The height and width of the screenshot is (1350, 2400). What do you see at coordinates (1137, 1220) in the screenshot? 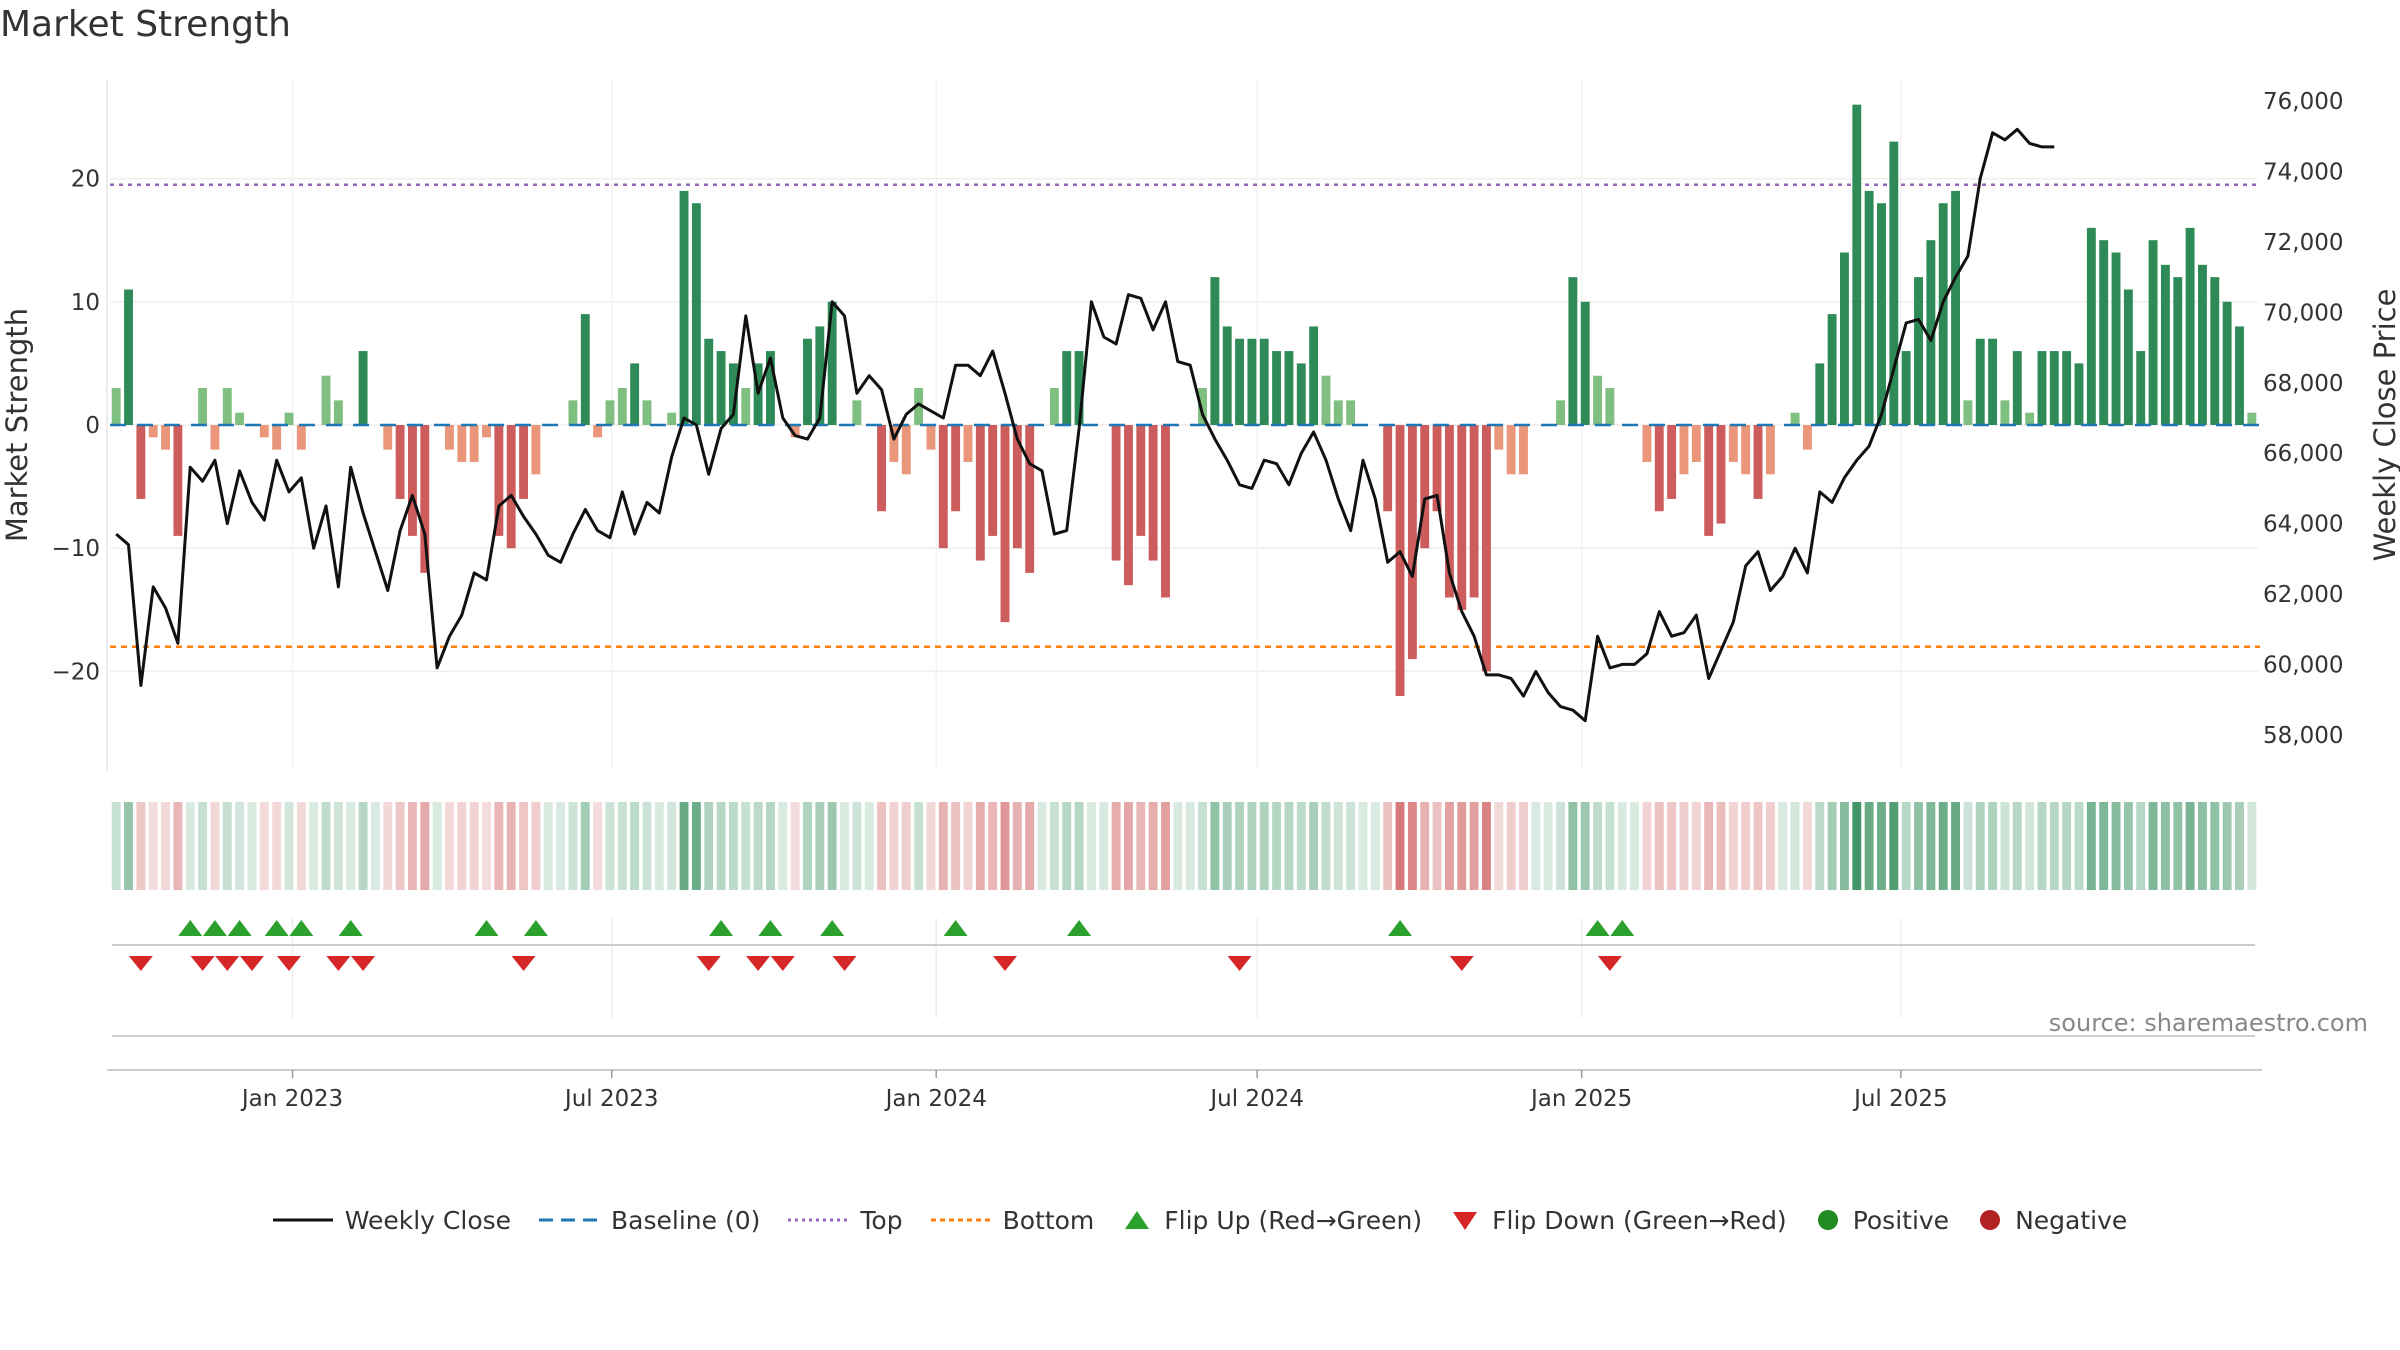
I see `triangle-up-icon` at bounding box center [1137, 1220].